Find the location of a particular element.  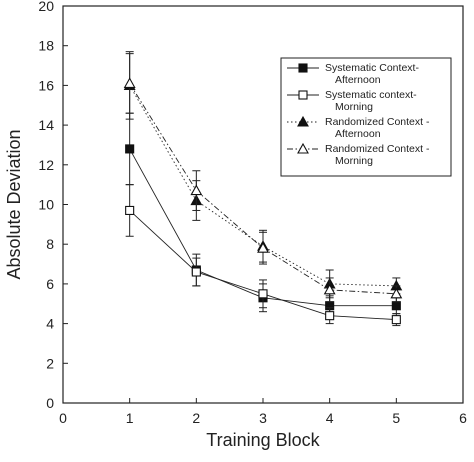

x-tick-label: 0 is located at coordinates (63, 418).